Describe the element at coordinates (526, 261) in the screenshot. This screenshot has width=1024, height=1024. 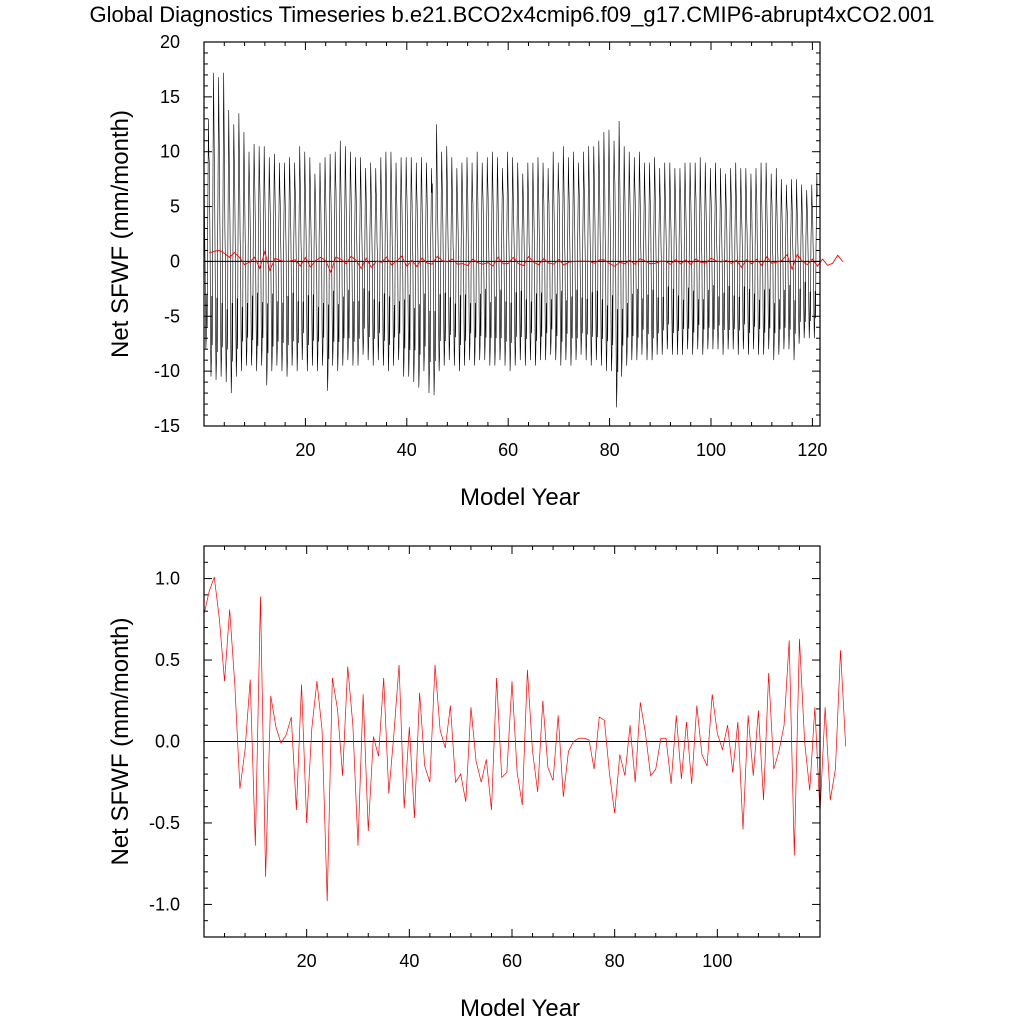
I see `annual-mean-overlay` at that location.